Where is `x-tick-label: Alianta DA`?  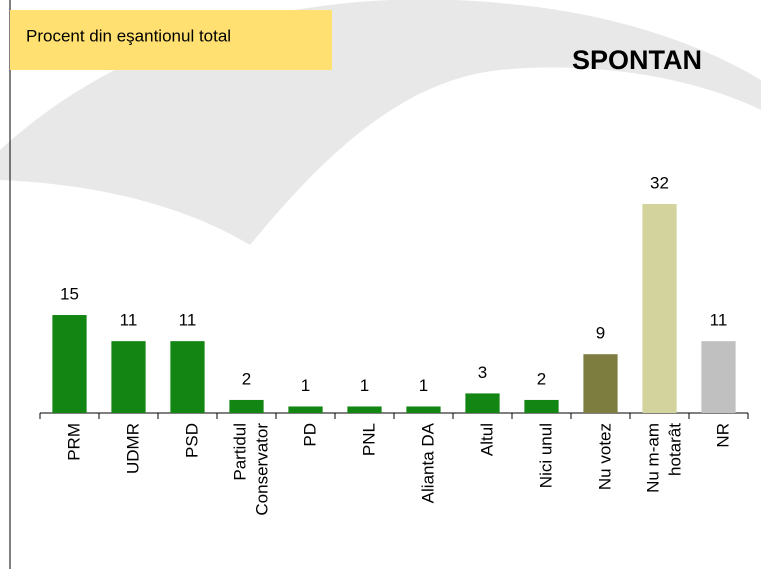 x-tick-label: Alianta DA is located at coordinates (428, 462).